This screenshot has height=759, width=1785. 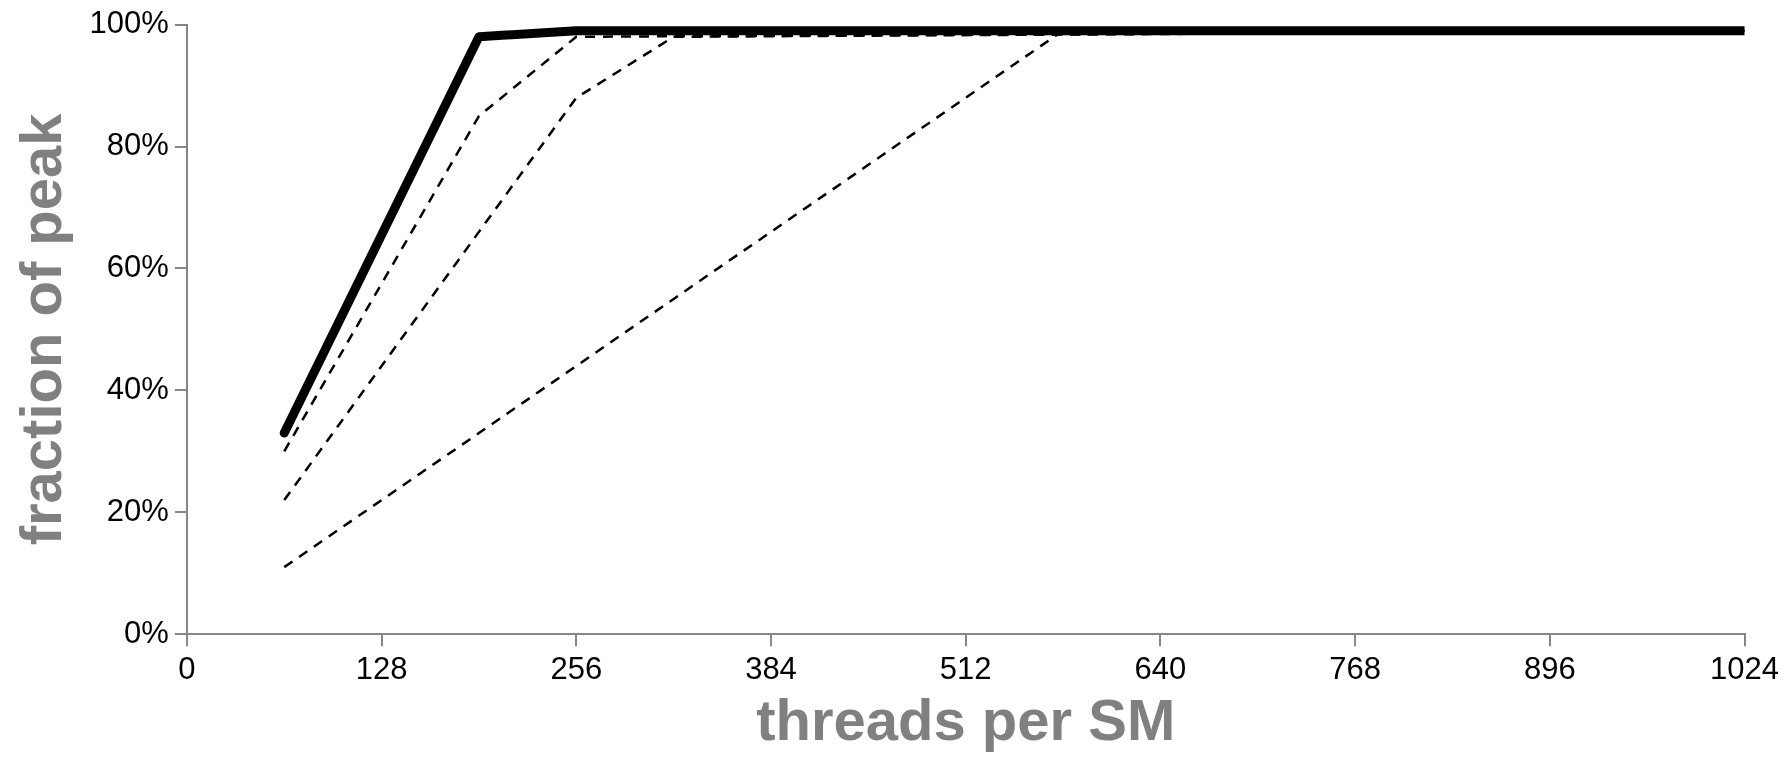 I want to click on x-tick-label: 1024, so click(x=1744, y=669).